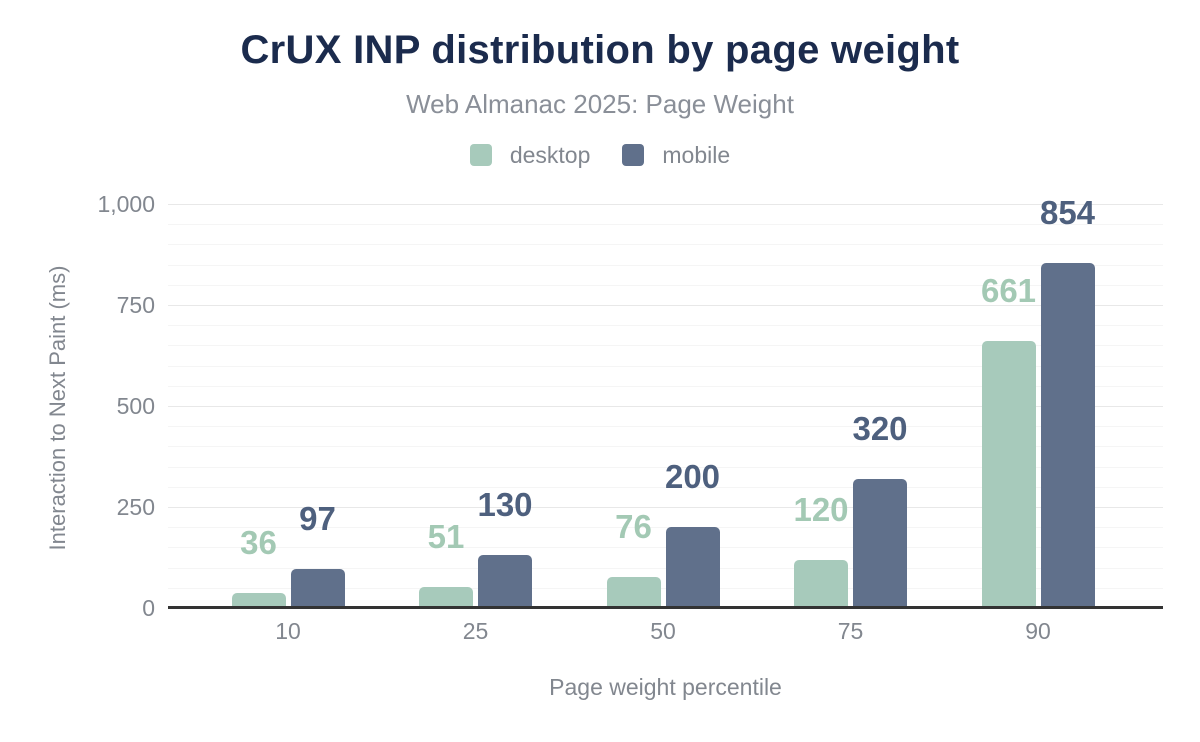  I want to click on value-label-mobile-p50: 200, so click(692, 477).